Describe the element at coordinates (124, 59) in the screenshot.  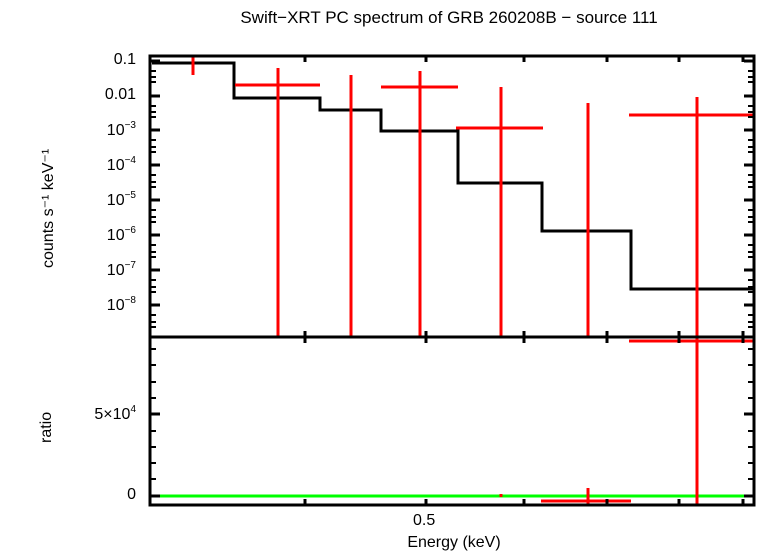
I see `ytick-0.1: 0.1` at that location.